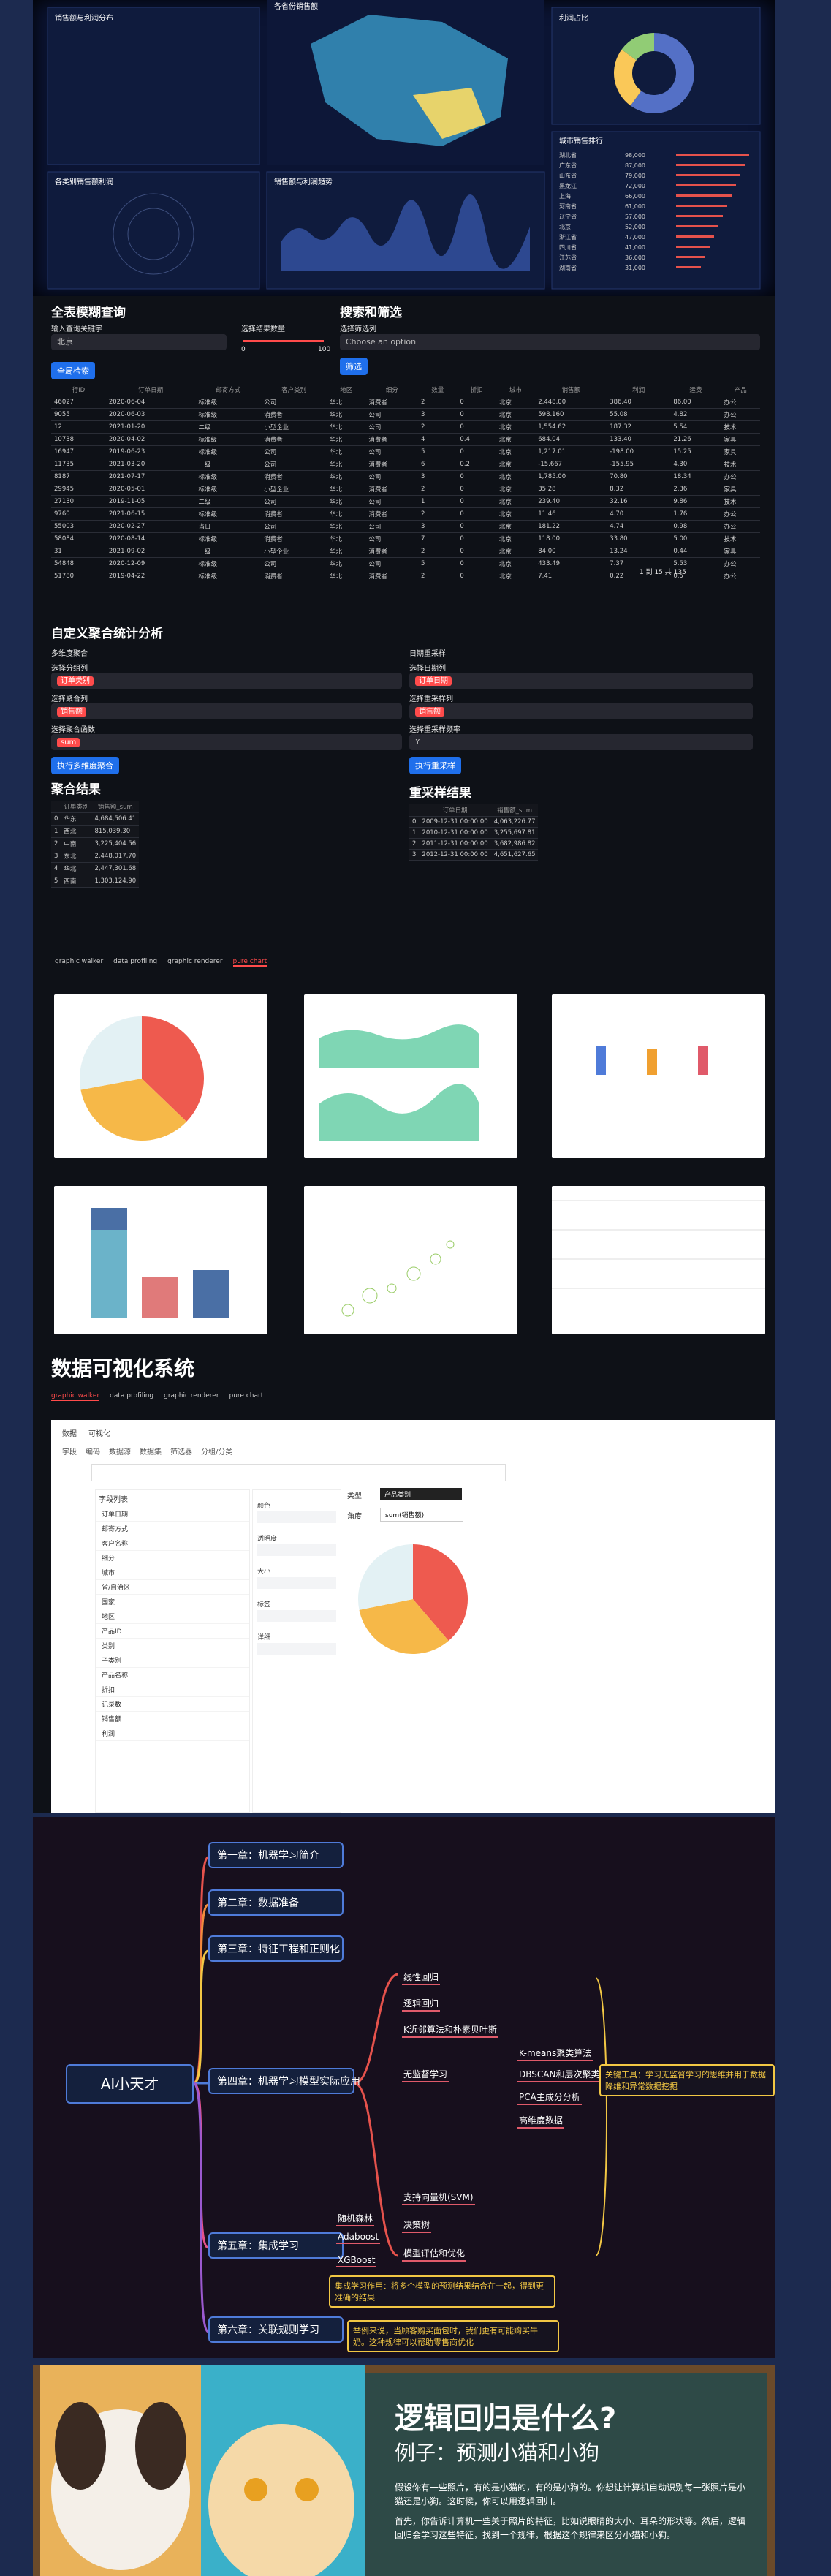  What do you see at coordinates (139, 342) in the screenshot?
I see `search-input: 北京` at bounding box center [139, 342].